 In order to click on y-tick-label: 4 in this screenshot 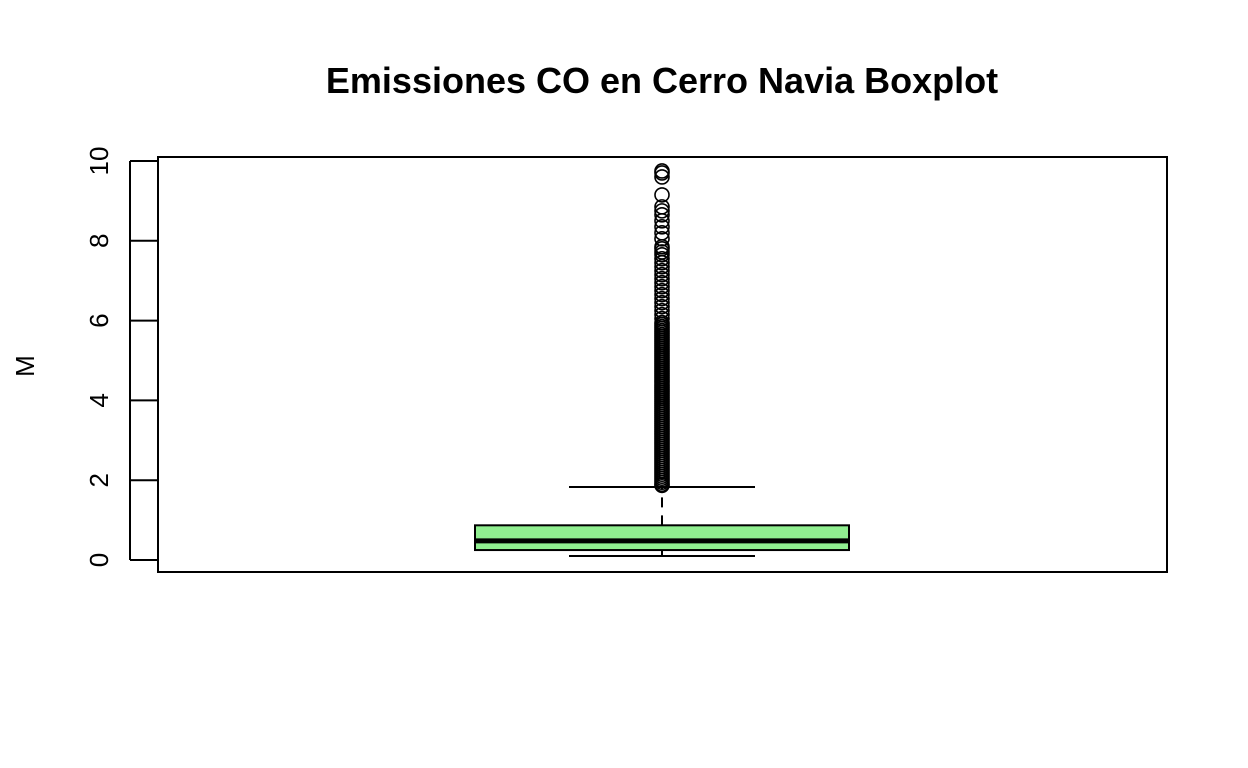, I will do `click(99, 400)`.